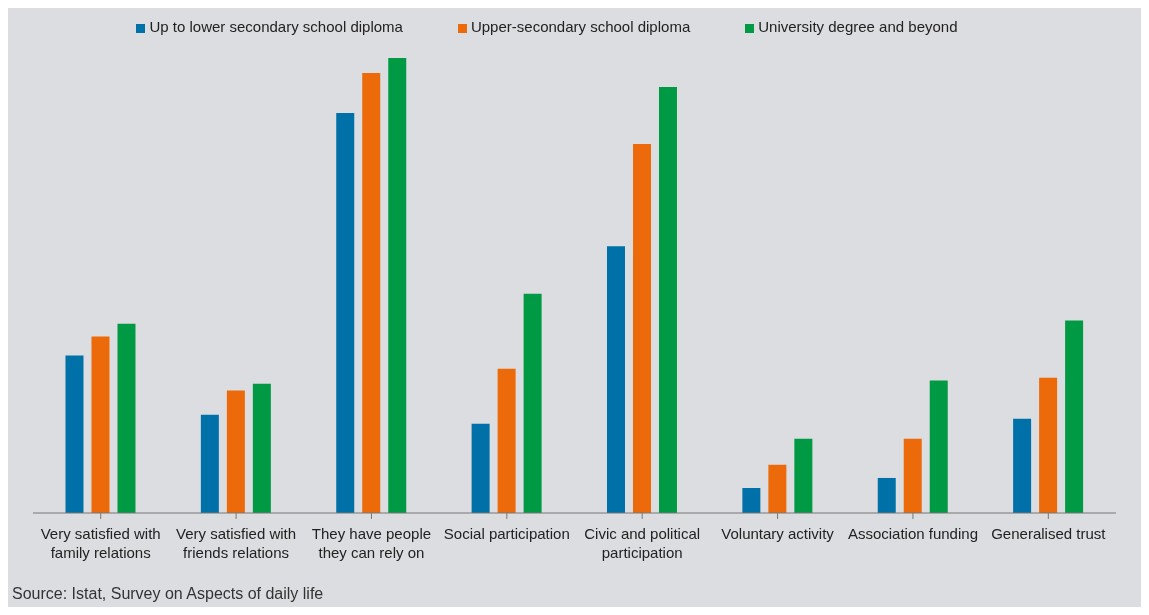  Describe the element at coordinates (642, 543) in the screenshot. I see `x-tick-label: Civic and political participation` at that location.